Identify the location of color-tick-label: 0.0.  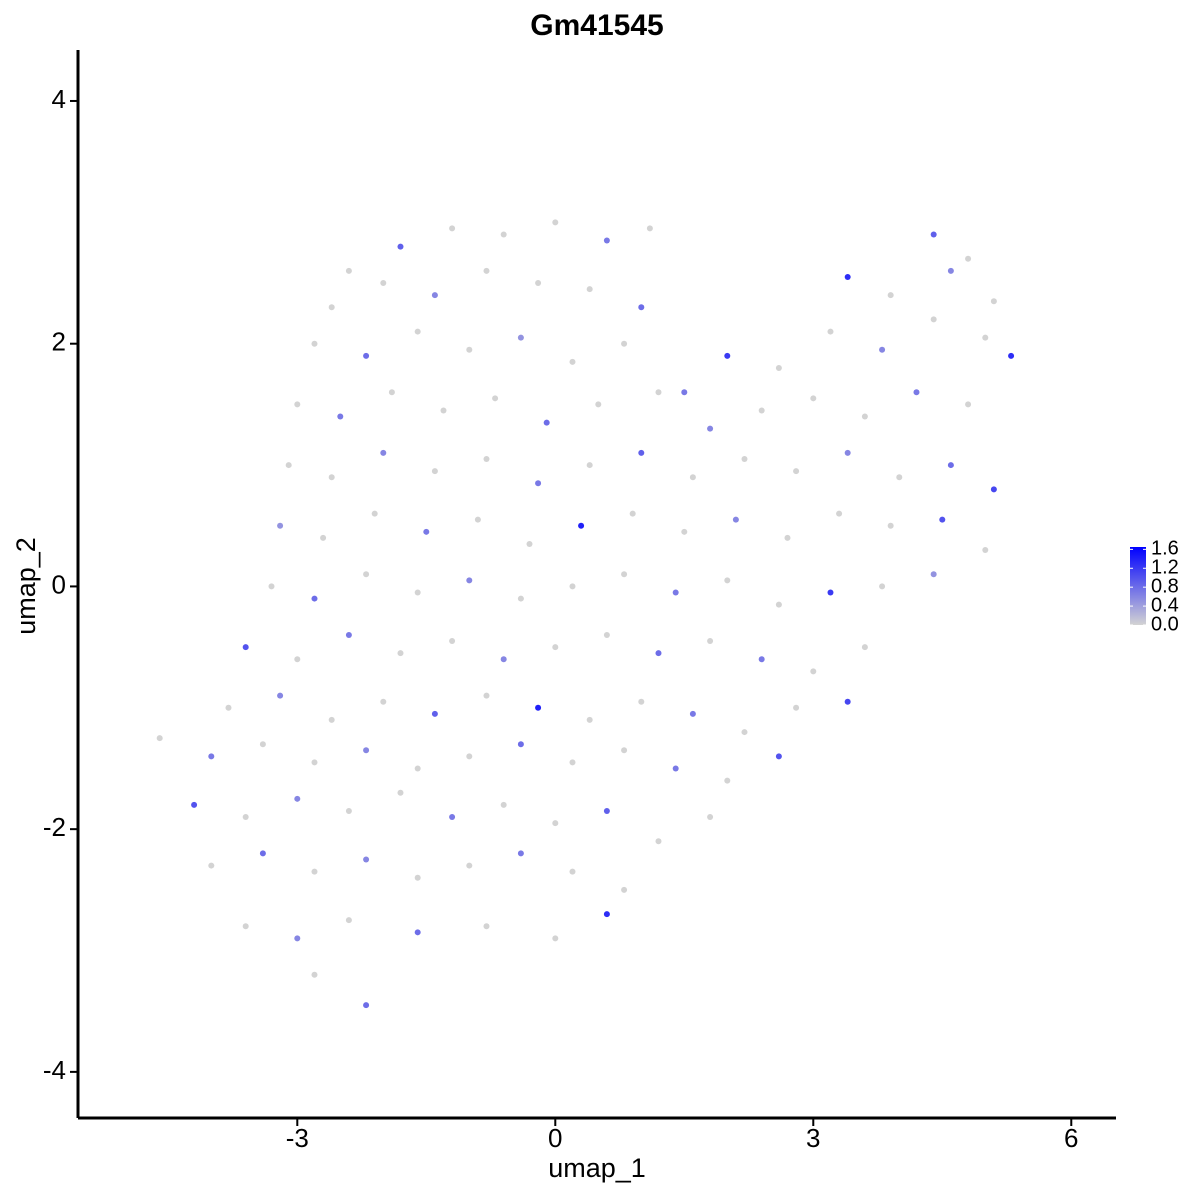
(1165, 624).